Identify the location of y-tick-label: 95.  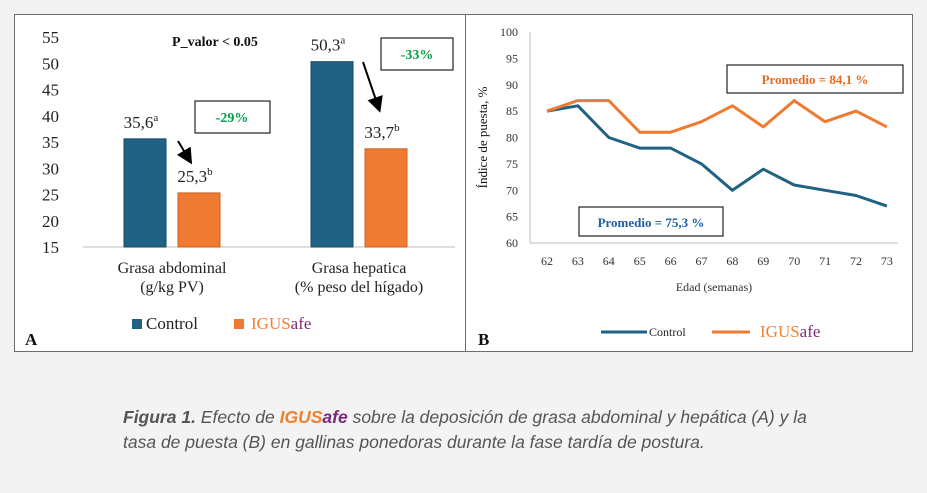
(512, 58).